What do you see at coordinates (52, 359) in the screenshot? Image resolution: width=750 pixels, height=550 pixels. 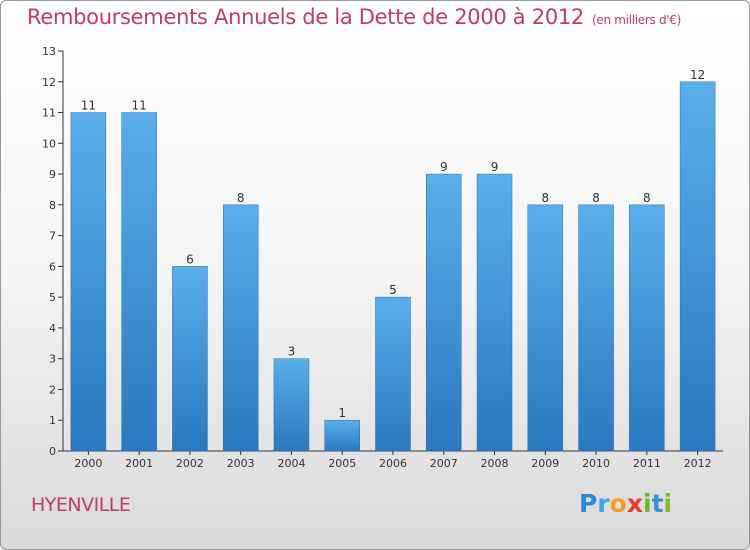 I see `y-tick-label: 3` at bounding box center [52, 359].